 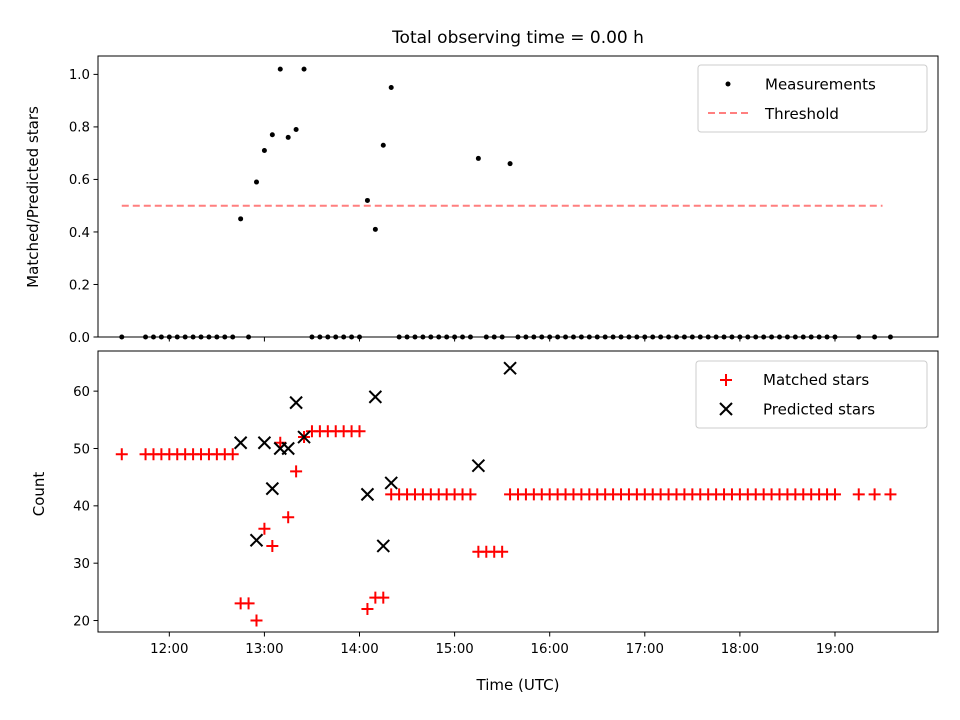 I want to click on bottom-legend-box, so click(x=811, y=394).